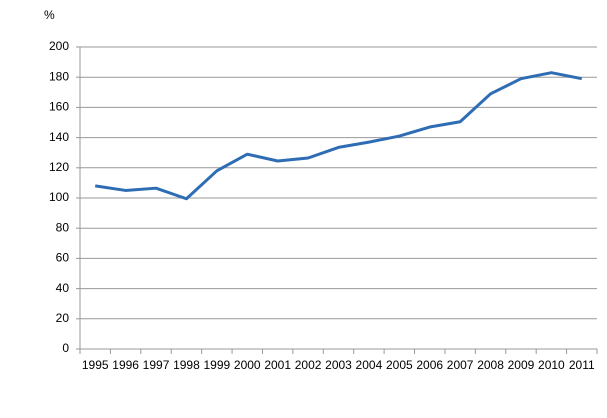  I want to click on x-tick-label: 2003, so click(338, 365).